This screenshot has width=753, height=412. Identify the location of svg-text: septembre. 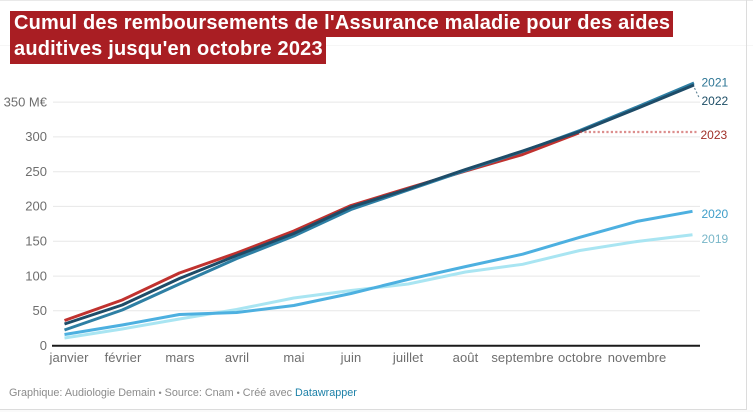
(522, 357).